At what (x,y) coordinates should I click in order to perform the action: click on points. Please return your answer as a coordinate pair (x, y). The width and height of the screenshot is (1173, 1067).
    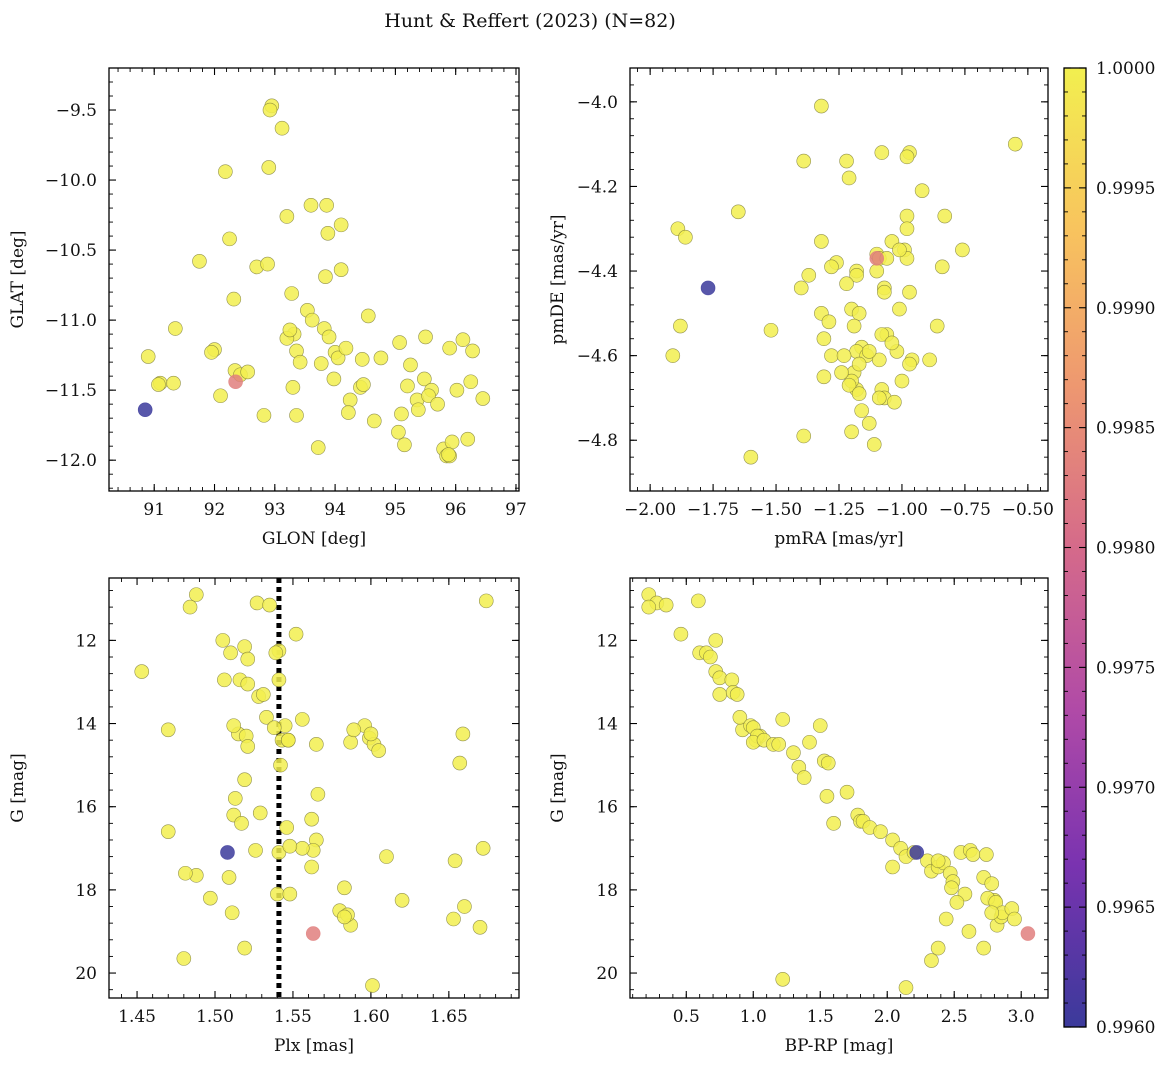
    Looking at the image, I should click on (844, 281).